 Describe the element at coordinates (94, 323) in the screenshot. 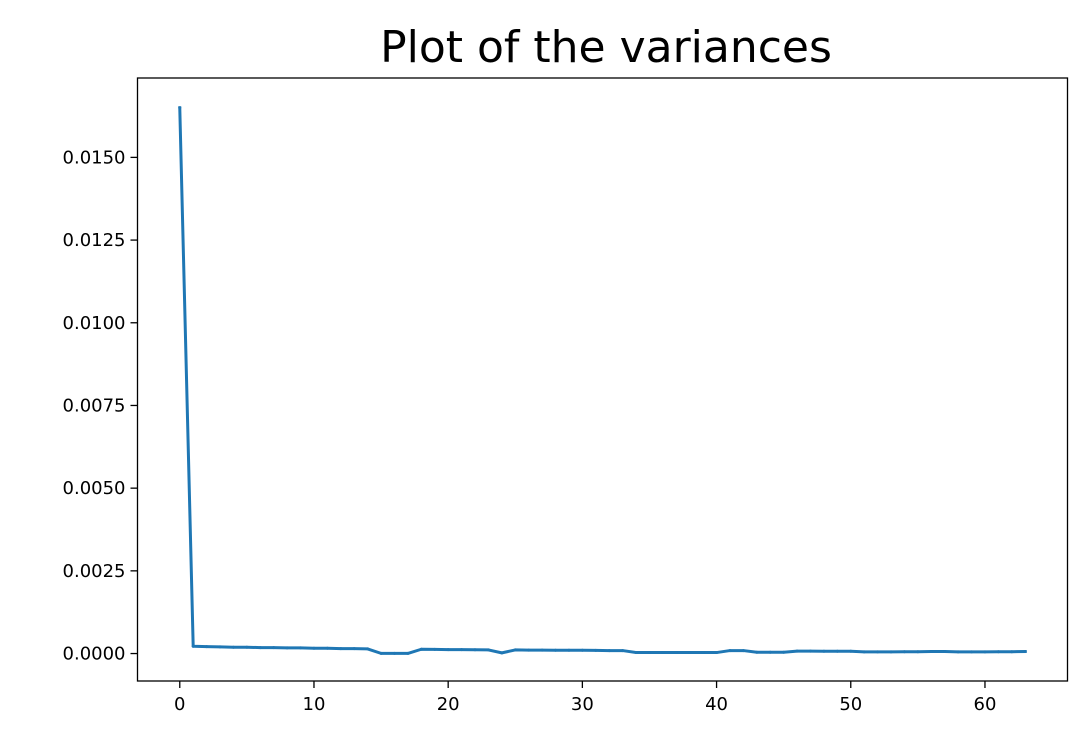

I see `y-tick-label: 0.0100` at that location.